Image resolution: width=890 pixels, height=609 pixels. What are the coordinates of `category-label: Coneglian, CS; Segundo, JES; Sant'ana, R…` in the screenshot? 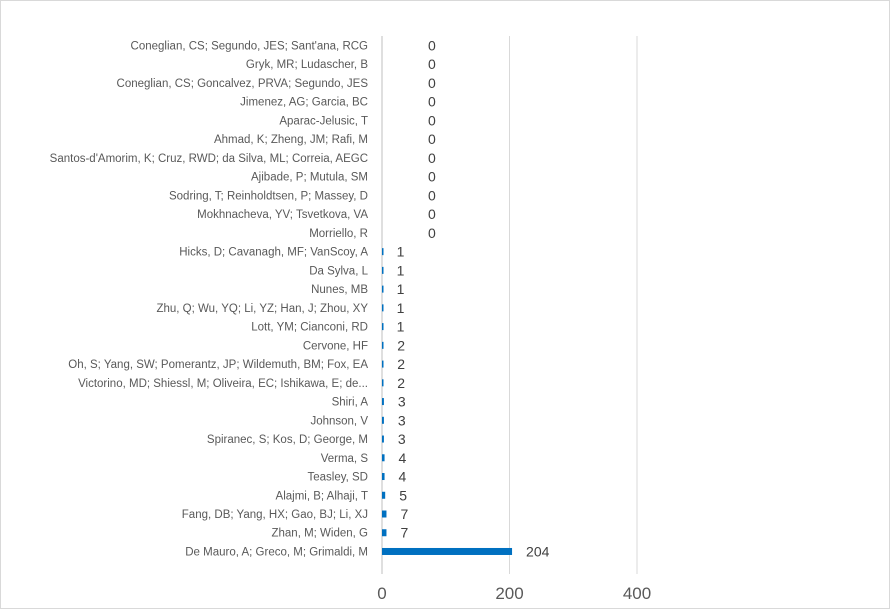 It's located at (250, 47).